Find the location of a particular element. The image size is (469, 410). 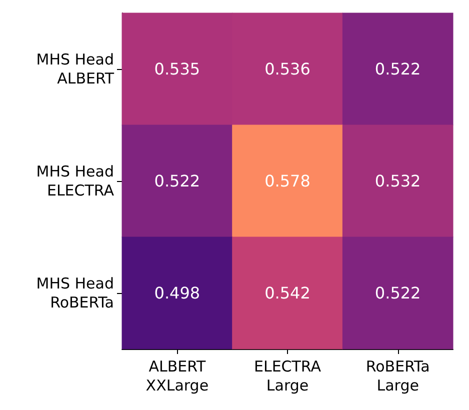

y-tick-label: MHS Head RoBERTa is located at coordinates (75, 293).